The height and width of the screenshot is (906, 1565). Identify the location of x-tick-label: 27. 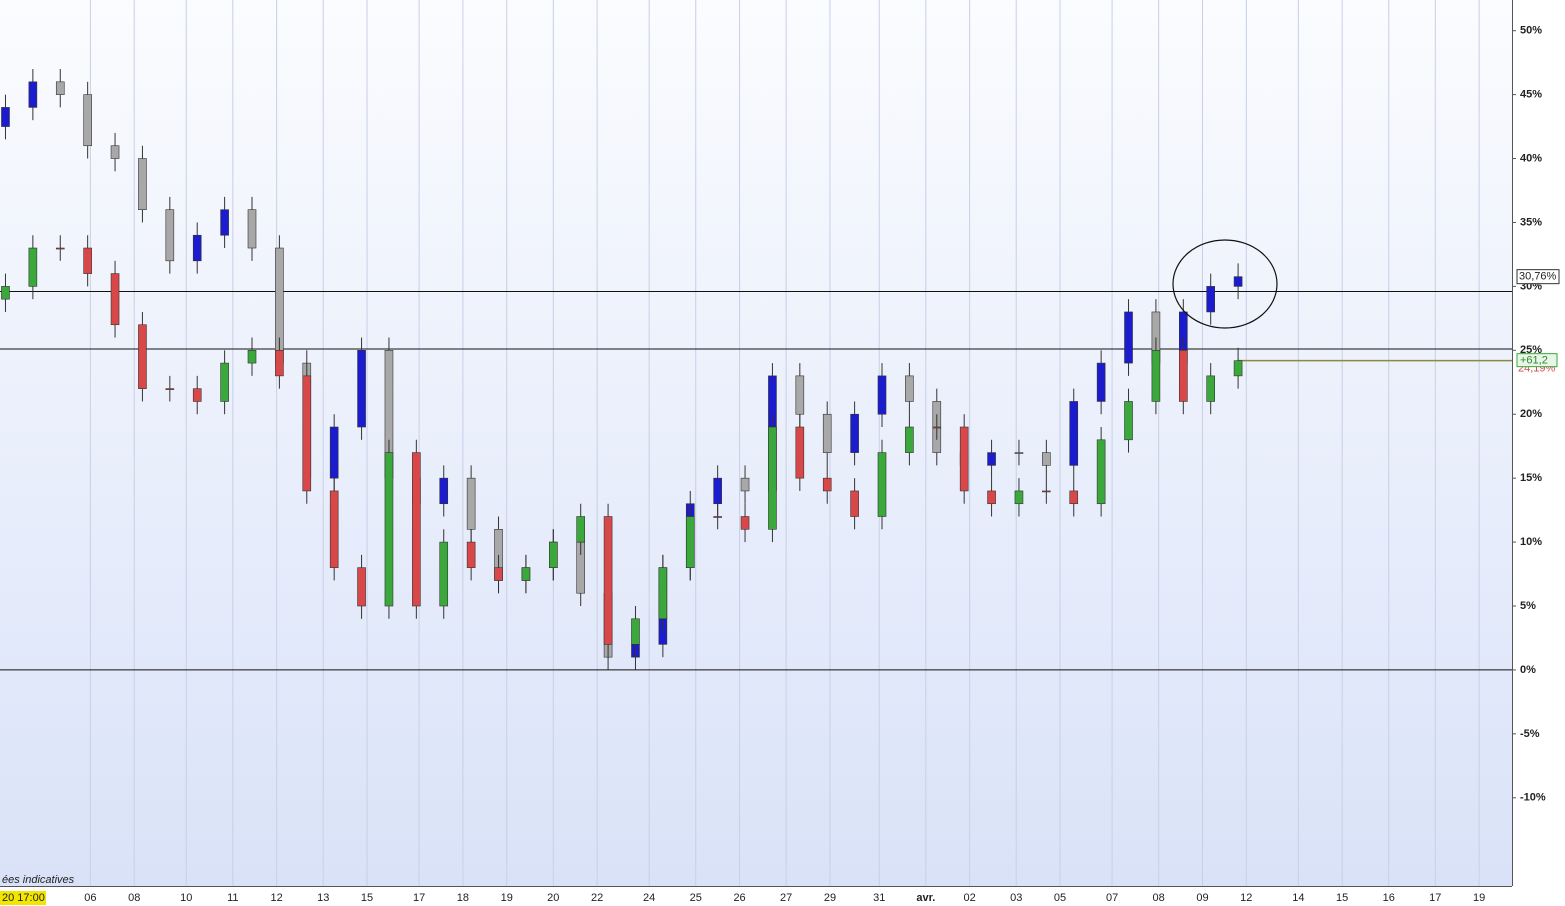
(786, 898).